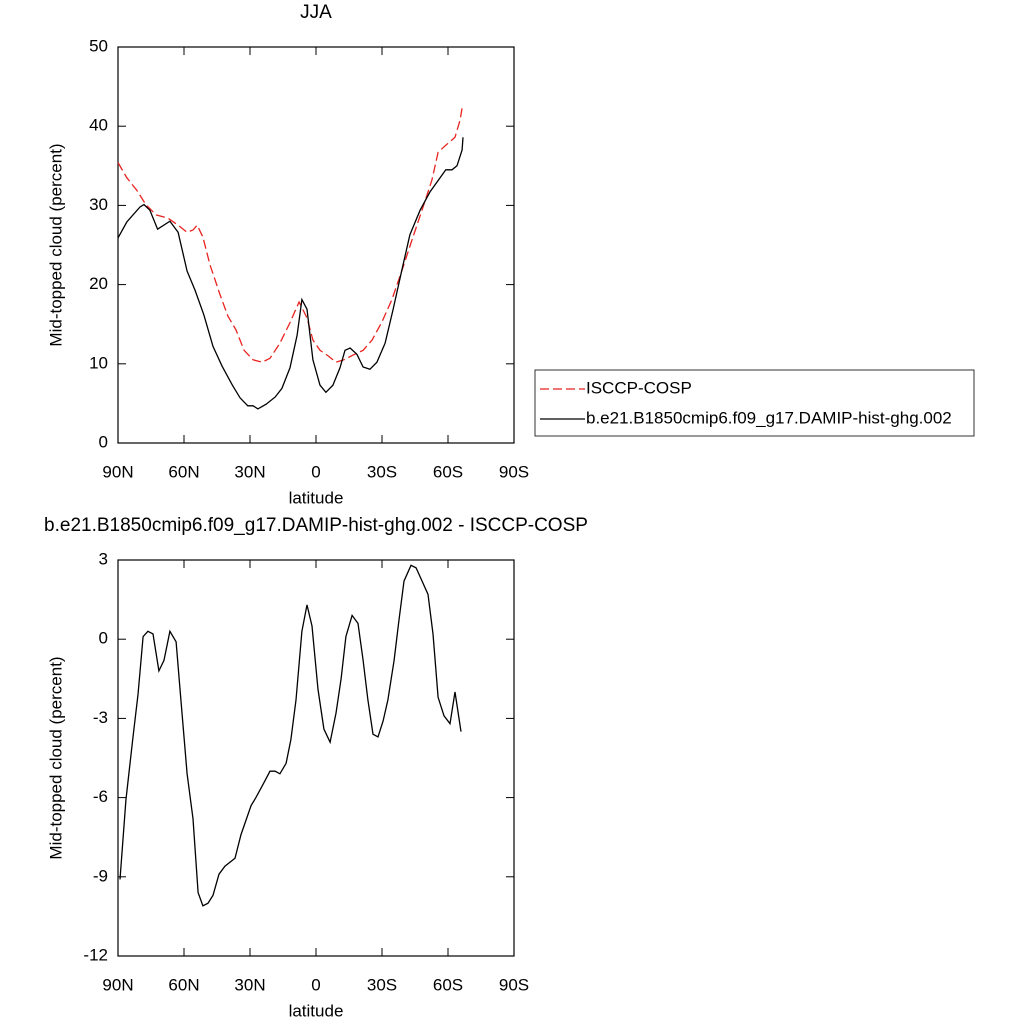  I want to click on y-tick-label: 30, so click(98, 204).